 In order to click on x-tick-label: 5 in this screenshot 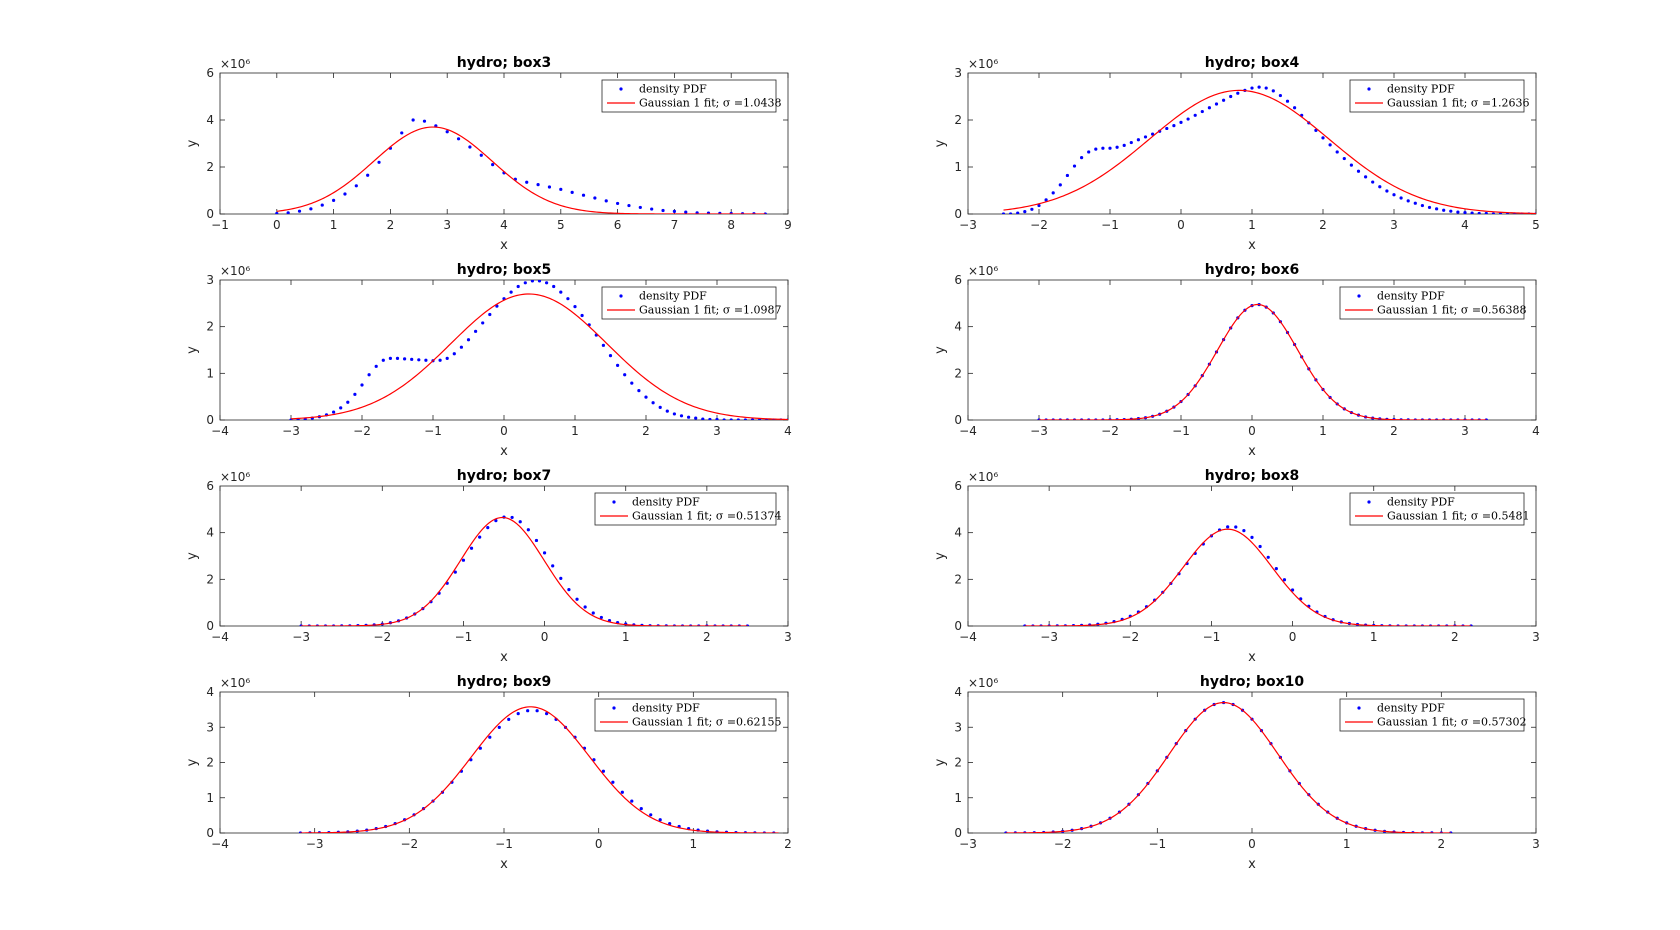, I will do `click(1536, 225)`.